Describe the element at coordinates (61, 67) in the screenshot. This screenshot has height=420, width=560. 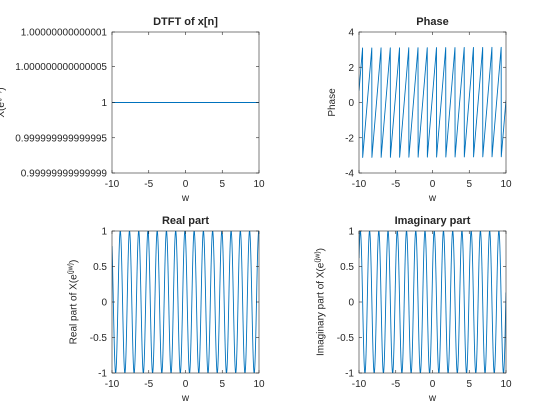
I see `y-tick-label: 1.000000000000005` at that location.